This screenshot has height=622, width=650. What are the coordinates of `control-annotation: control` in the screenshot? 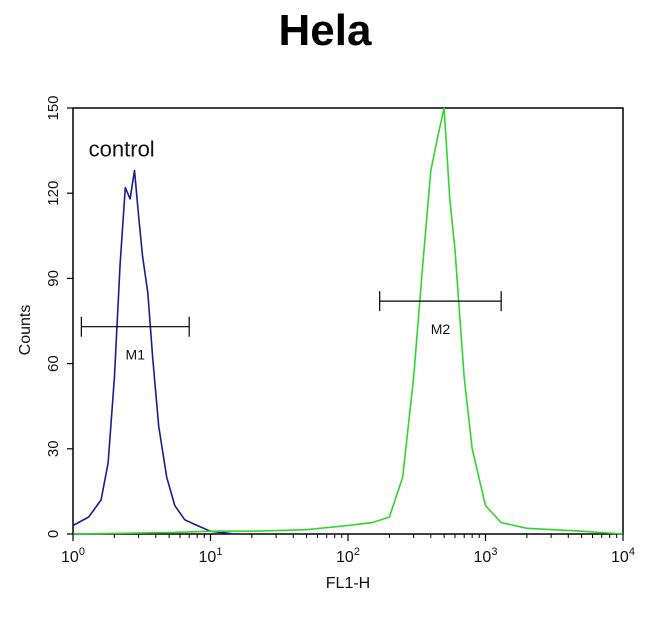 It's located at (122, 148).